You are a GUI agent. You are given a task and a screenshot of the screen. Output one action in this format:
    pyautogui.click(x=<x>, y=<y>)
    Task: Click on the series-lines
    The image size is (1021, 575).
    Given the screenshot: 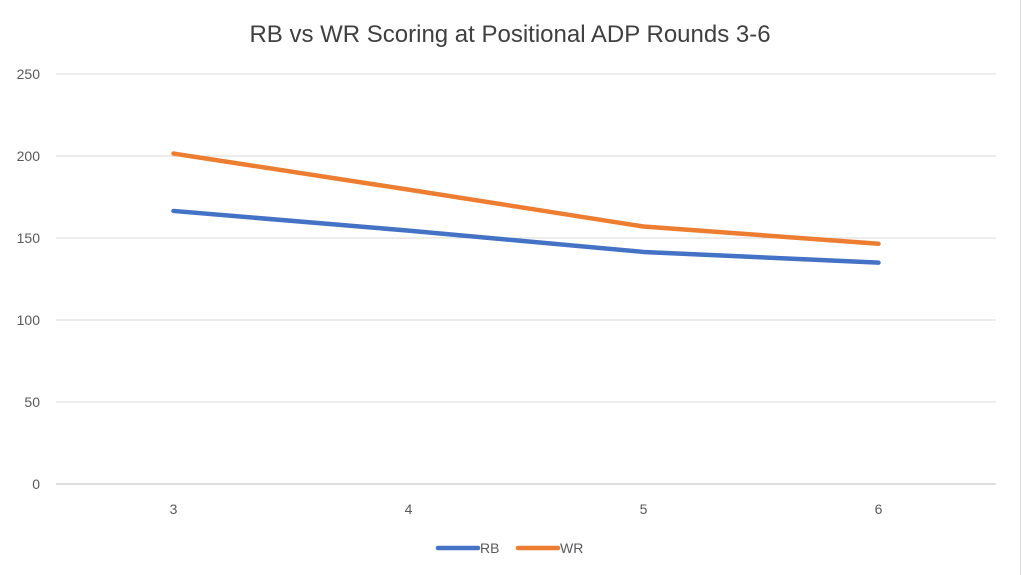 What is the action you would take?
    pyautogui.click(x=526, y=208)
    